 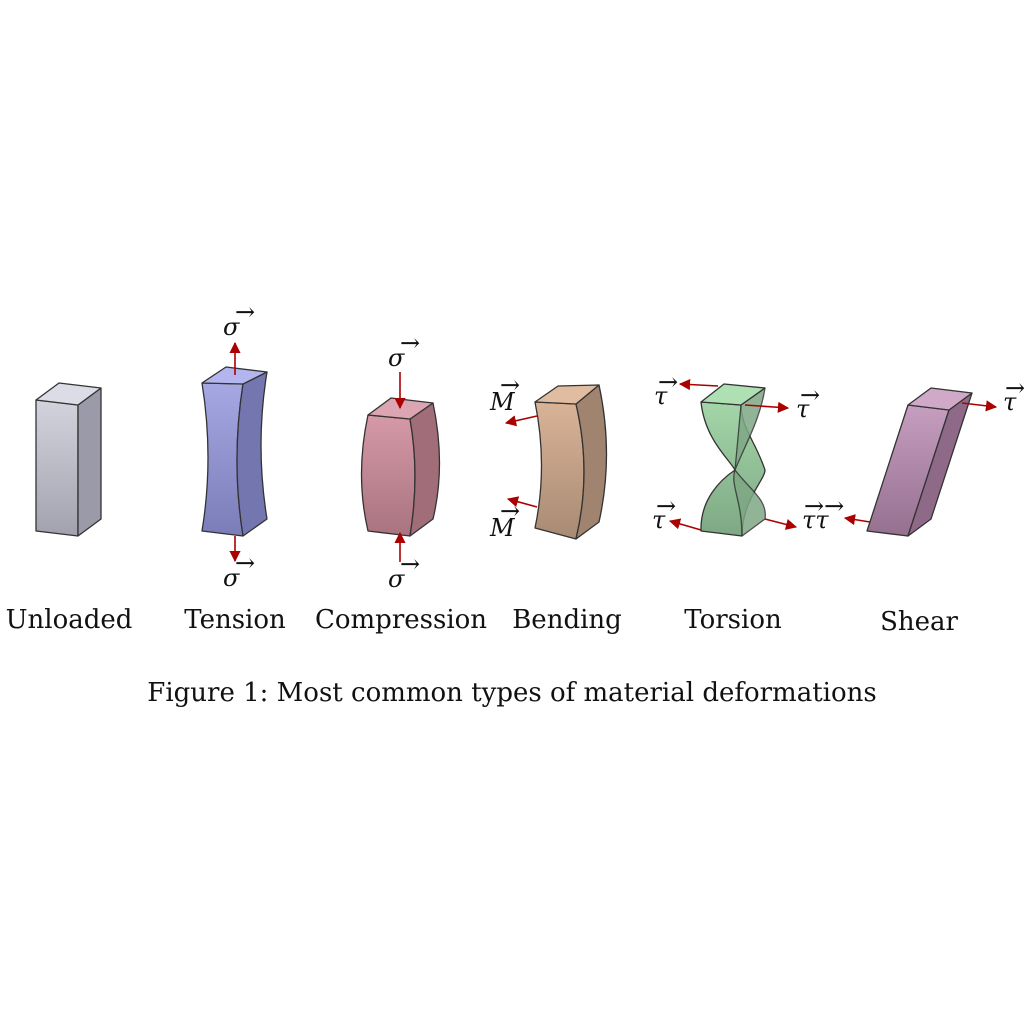 I want to click on compression-block: σ → σ →, so click(x=400, y=461).